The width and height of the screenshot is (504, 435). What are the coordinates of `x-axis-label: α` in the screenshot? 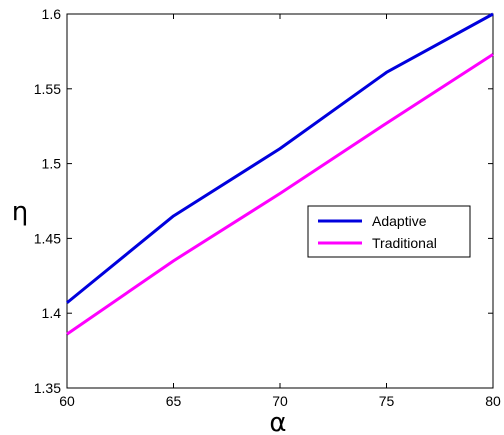 It's located at (277, 421).